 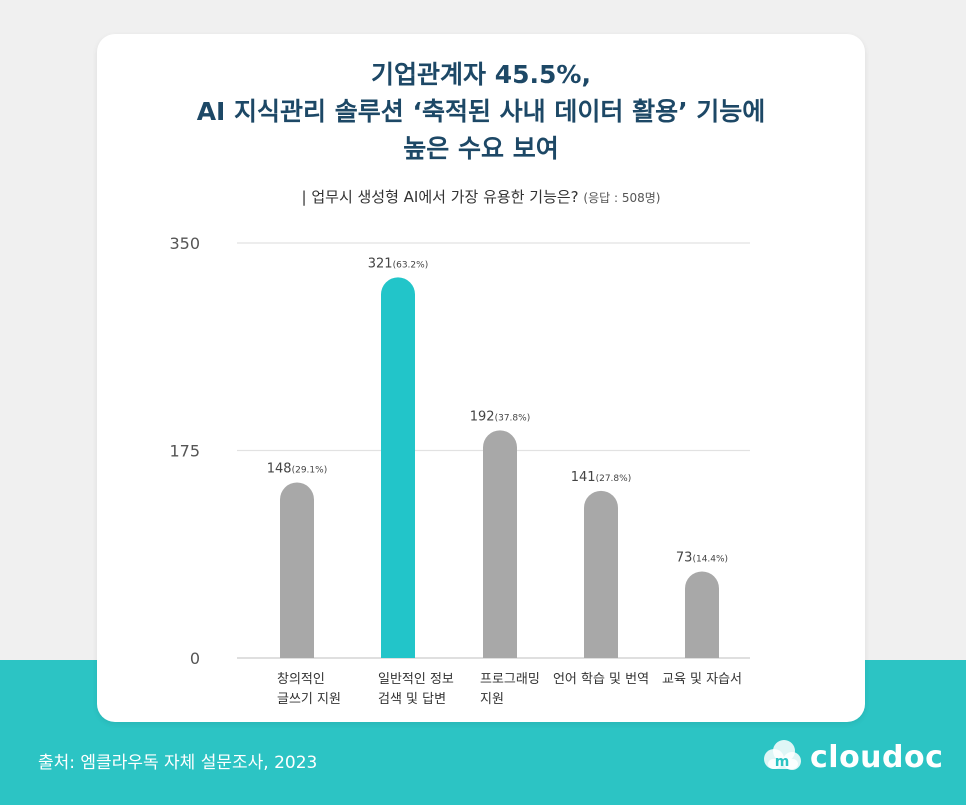 What do you see at coordinates (601, 679) in the screenshot?
I see `x-tick-label-3-0: 언어 학습 및 번역` at bounding box center [601, 679].